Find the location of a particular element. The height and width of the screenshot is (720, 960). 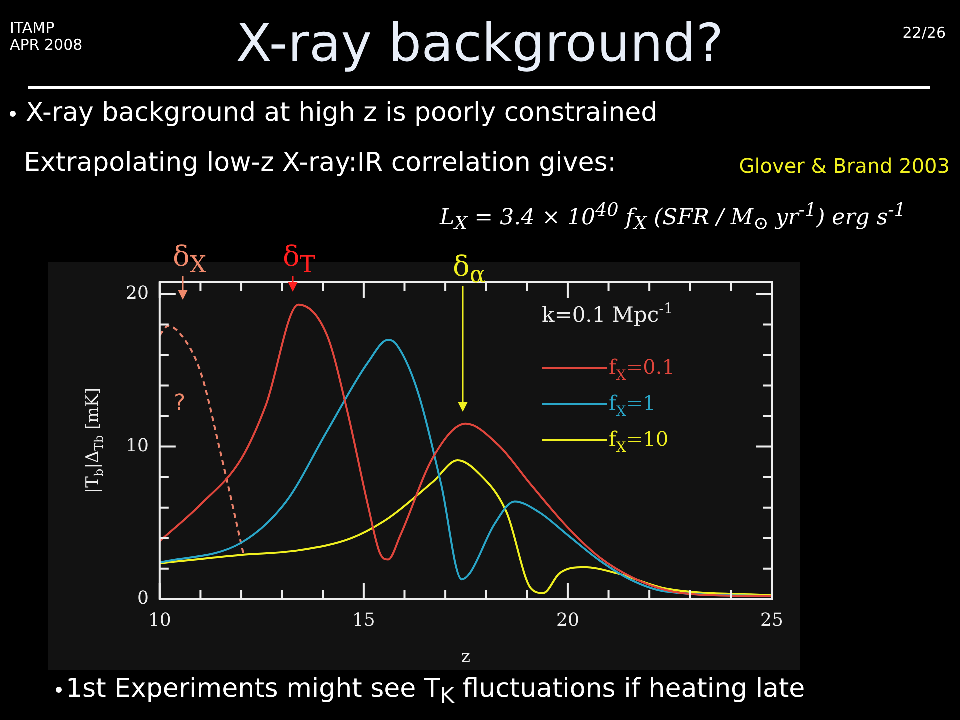

text: 1st Experiments might see T$_{K}$ fluctuations if heating late is located at coordinates (436, 692).